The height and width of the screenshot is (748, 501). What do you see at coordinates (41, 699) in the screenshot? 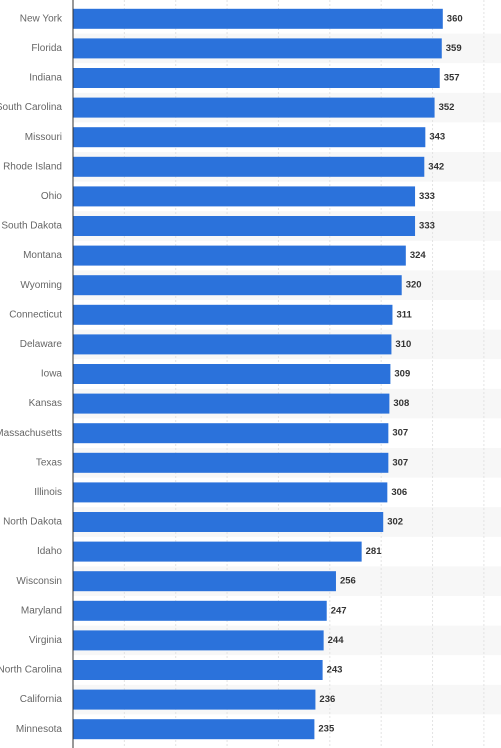
I see `category-label: California` at bounding box center [41, 699].